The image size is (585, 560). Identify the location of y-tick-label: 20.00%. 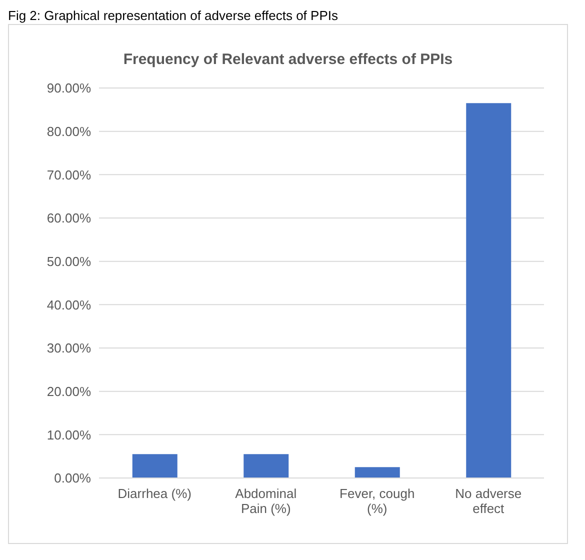
(69, 391).